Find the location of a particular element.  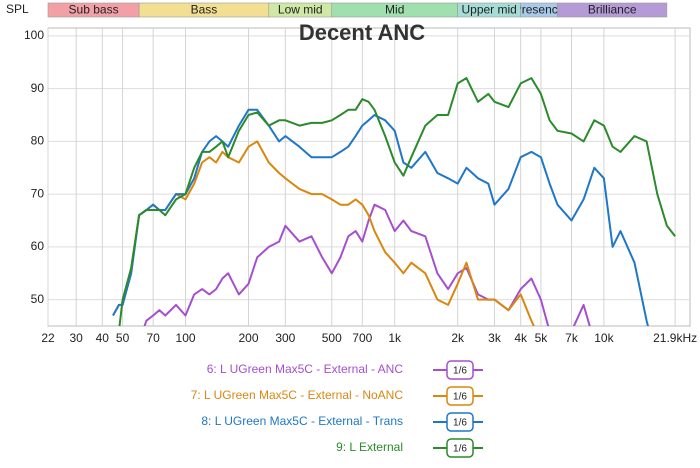

x-tick-label: 100 is located at coordinates (186, 338).